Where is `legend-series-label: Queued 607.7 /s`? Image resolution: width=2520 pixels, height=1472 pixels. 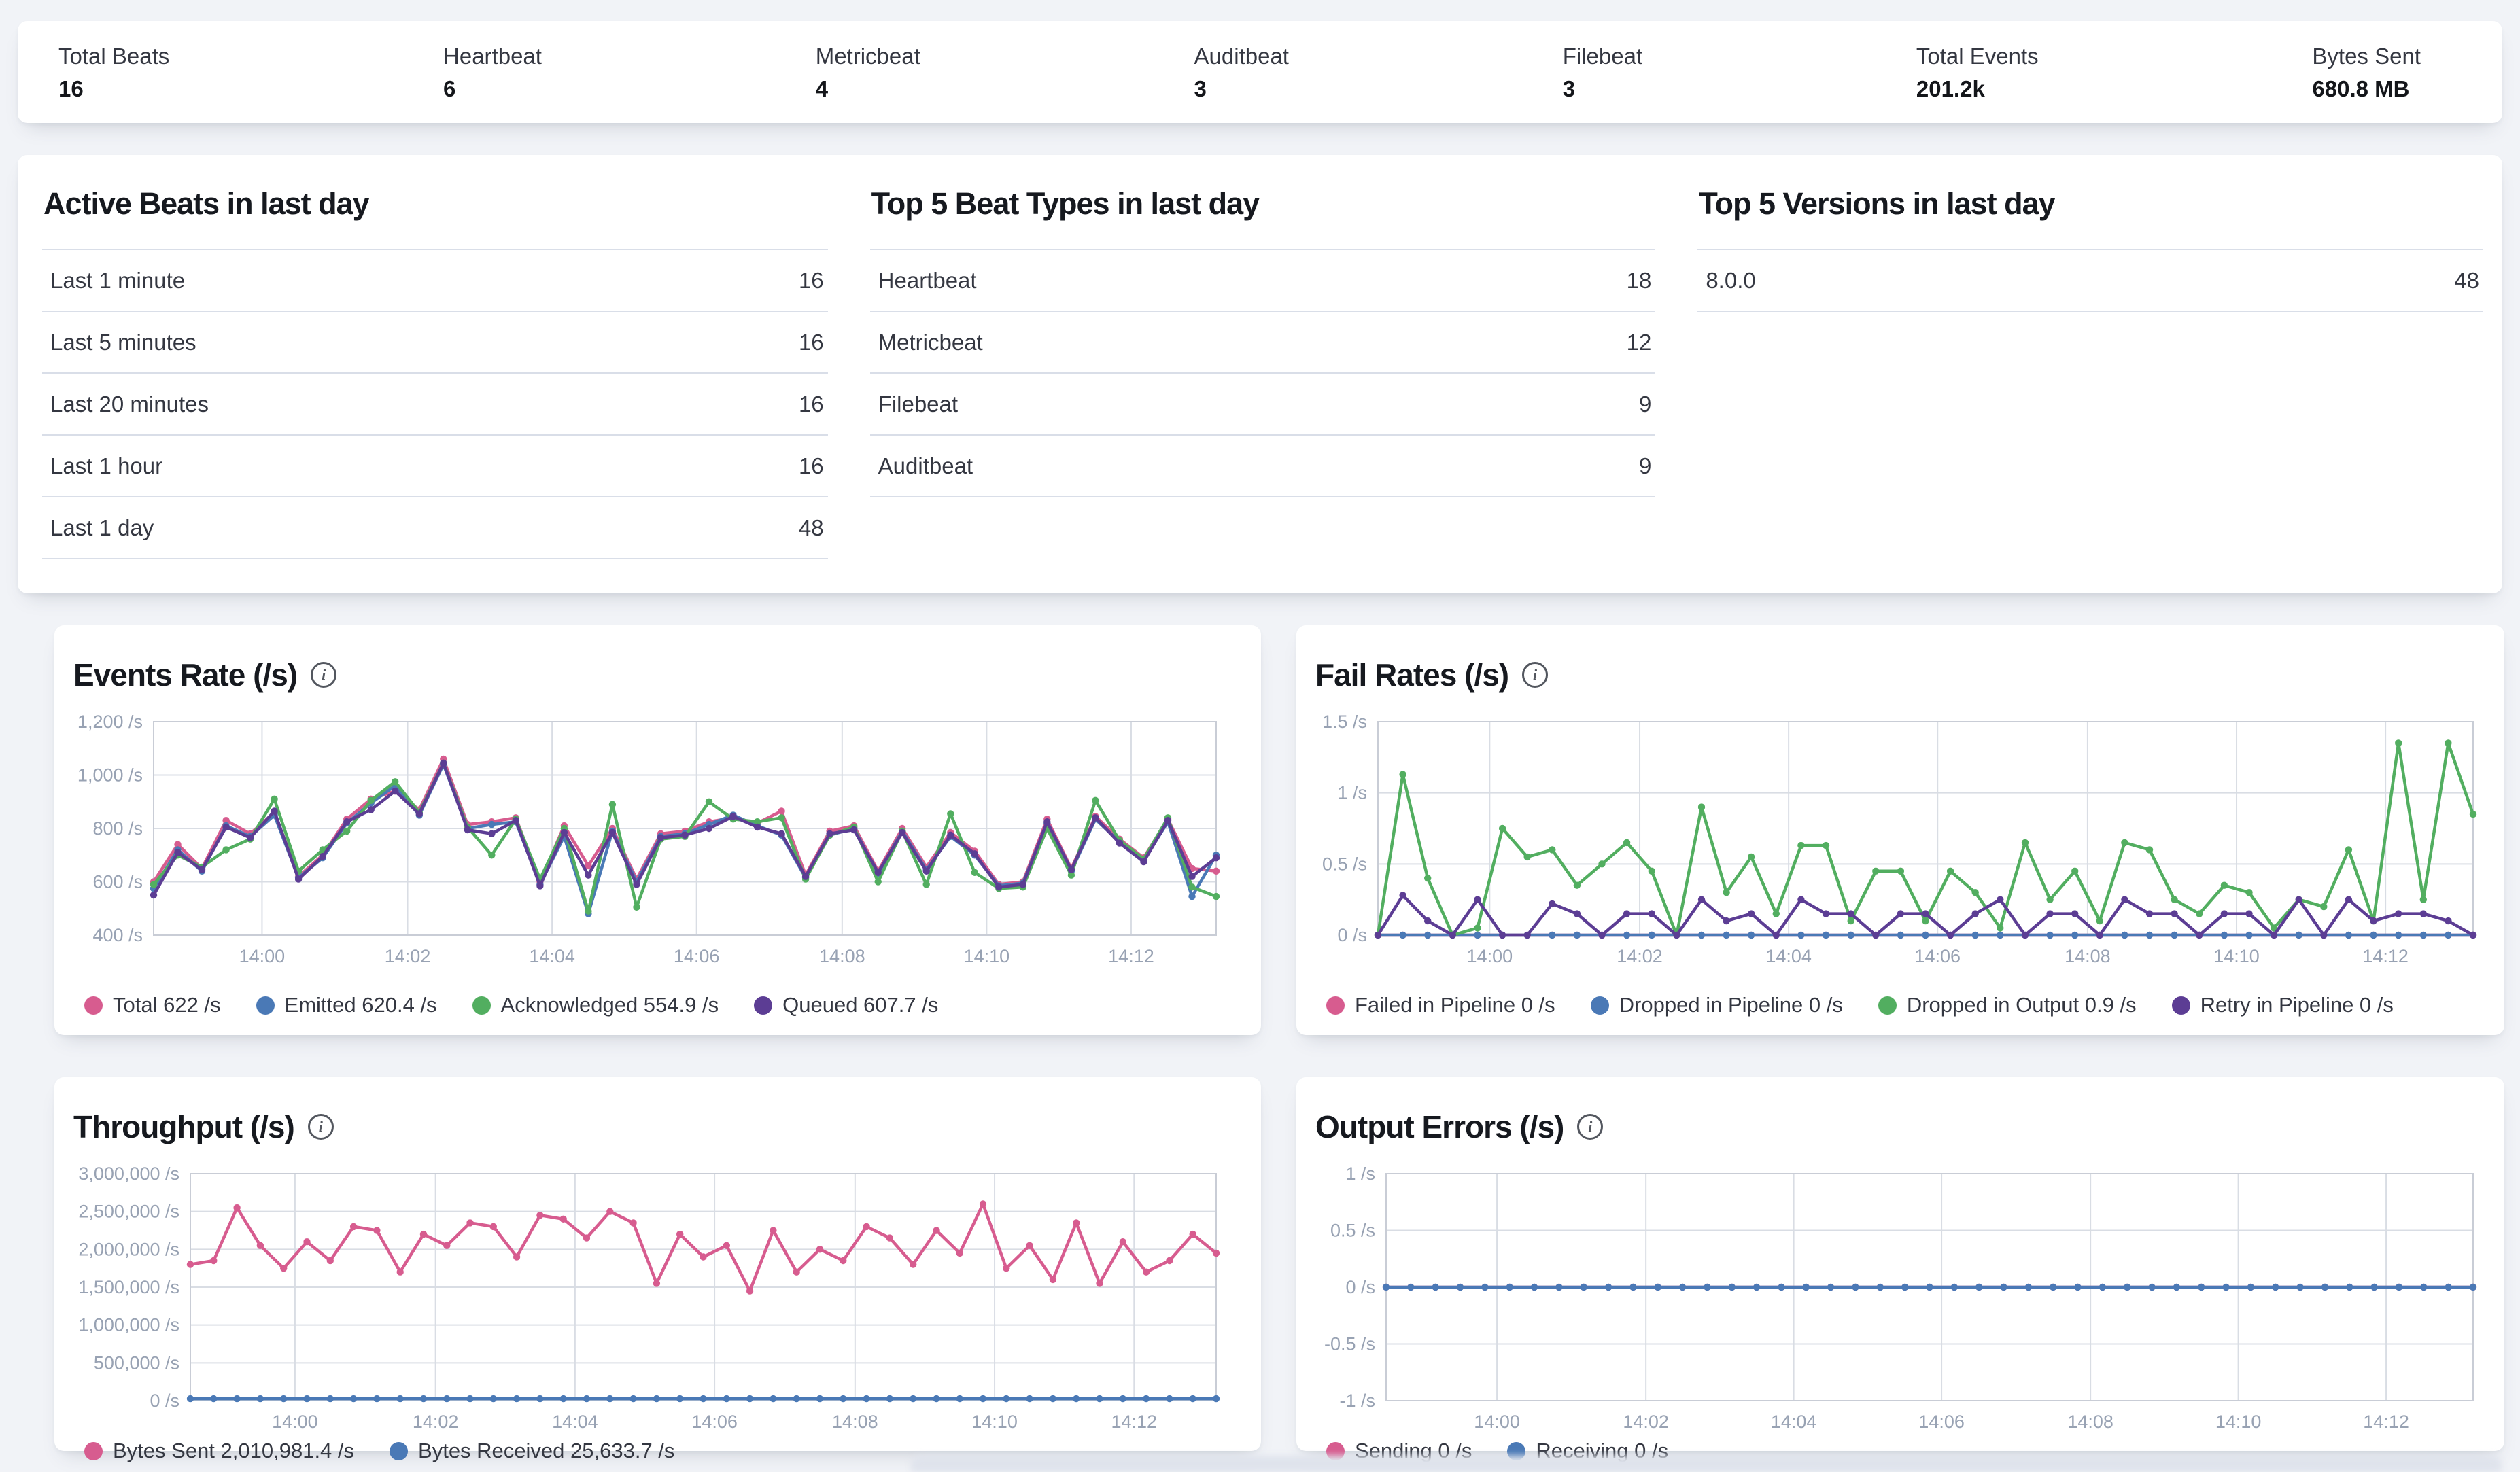
legend-series-label: Queued 607.7 /s is located at coordinates (861, 1005).